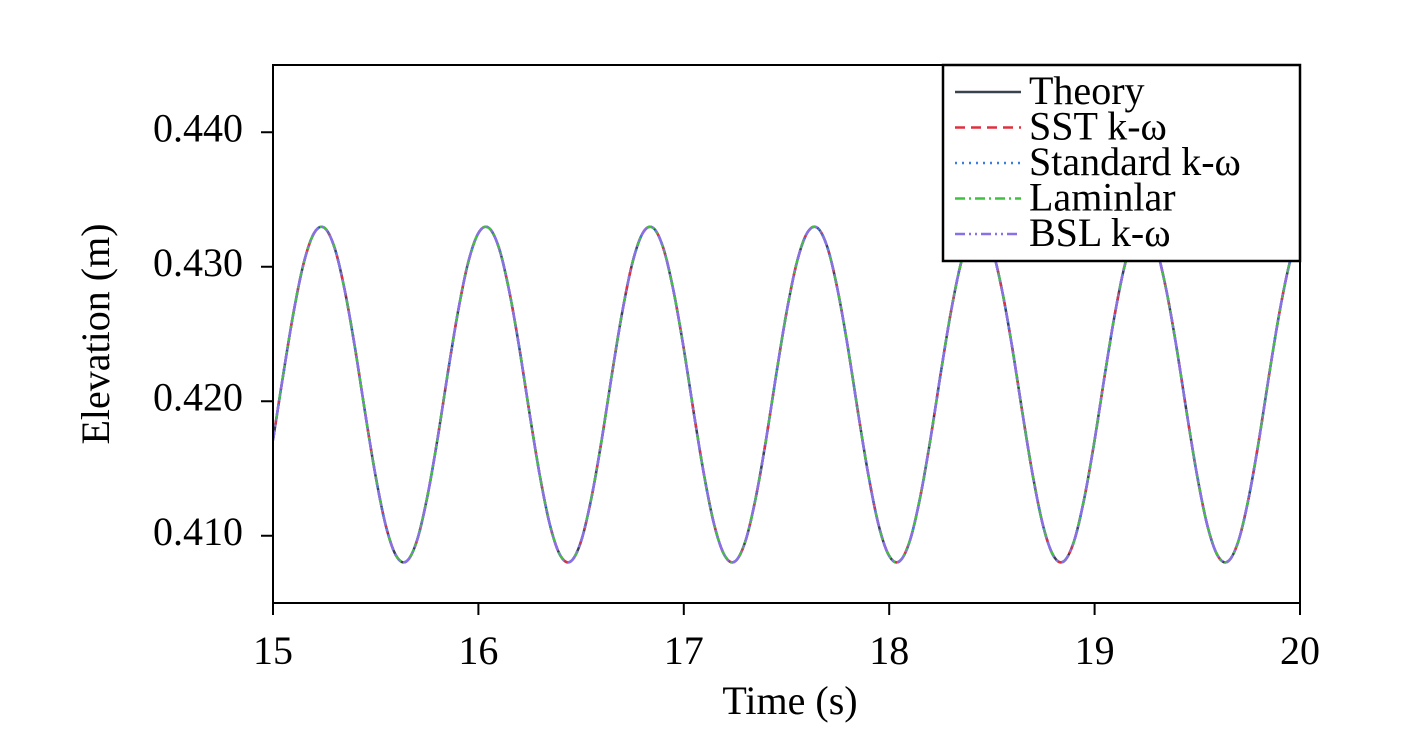 Image resolution: width=1418 pixels, height=734 pixels. What do you see at coordinates (478, 650) in the screenshot?
I see `x-tick-label: 16` at bounding box center [478, 650].